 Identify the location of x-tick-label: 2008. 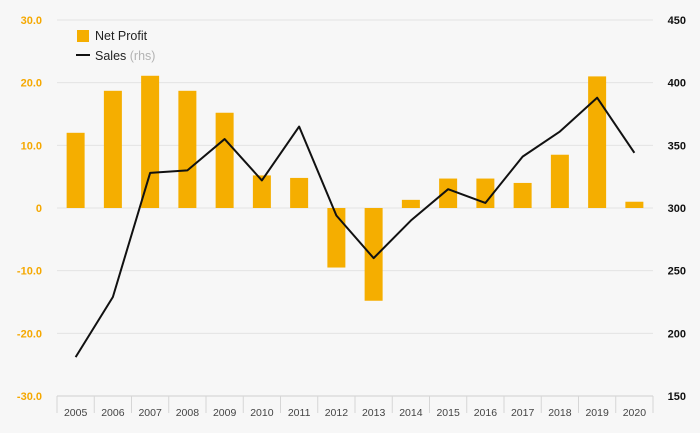
(188, 413).